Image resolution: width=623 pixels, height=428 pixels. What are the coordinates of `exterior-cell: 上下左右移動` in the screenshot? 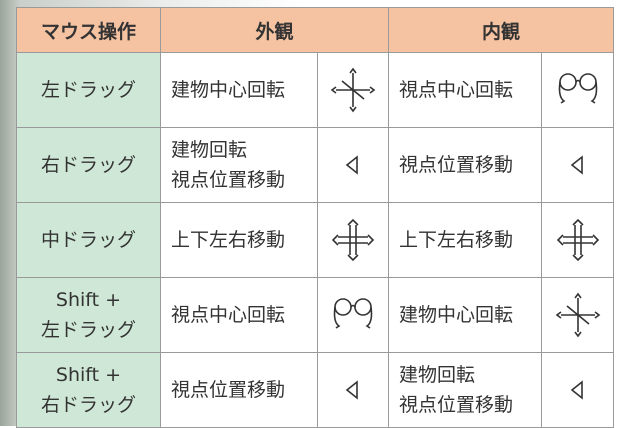 It's located at (239, 240).